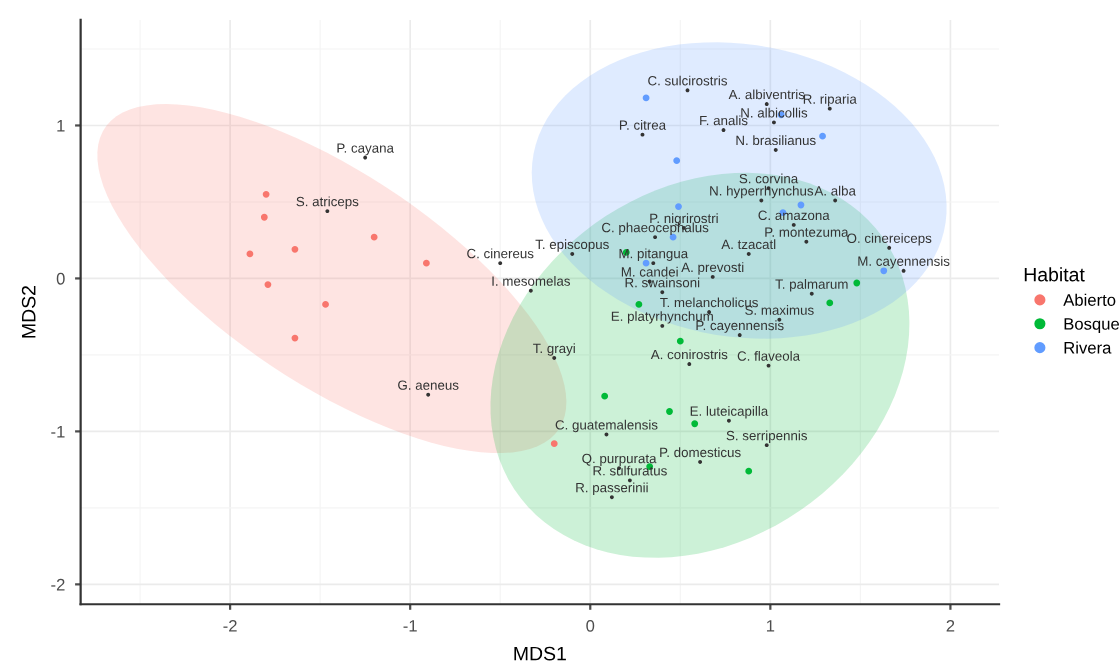 The width and height of the screenshot is (1120, 664). I want to click on x-tick-label: 0, so click(590, 625).